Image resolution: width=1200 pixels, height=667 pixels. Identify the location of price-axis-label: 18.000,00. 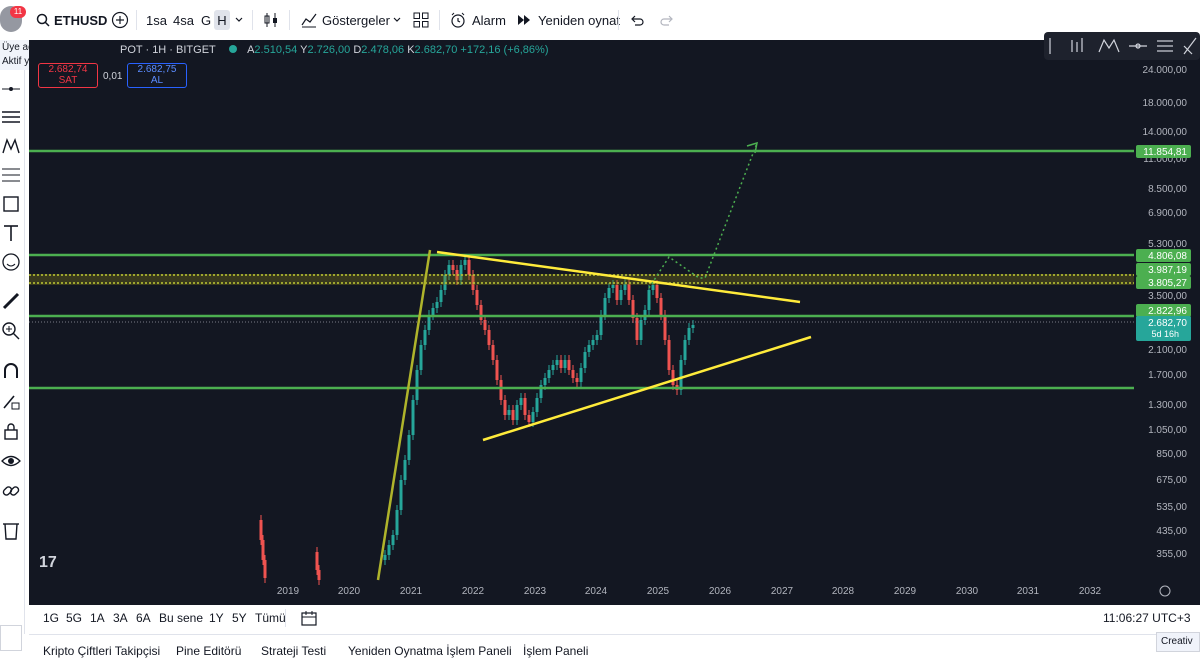
(1165, 103).